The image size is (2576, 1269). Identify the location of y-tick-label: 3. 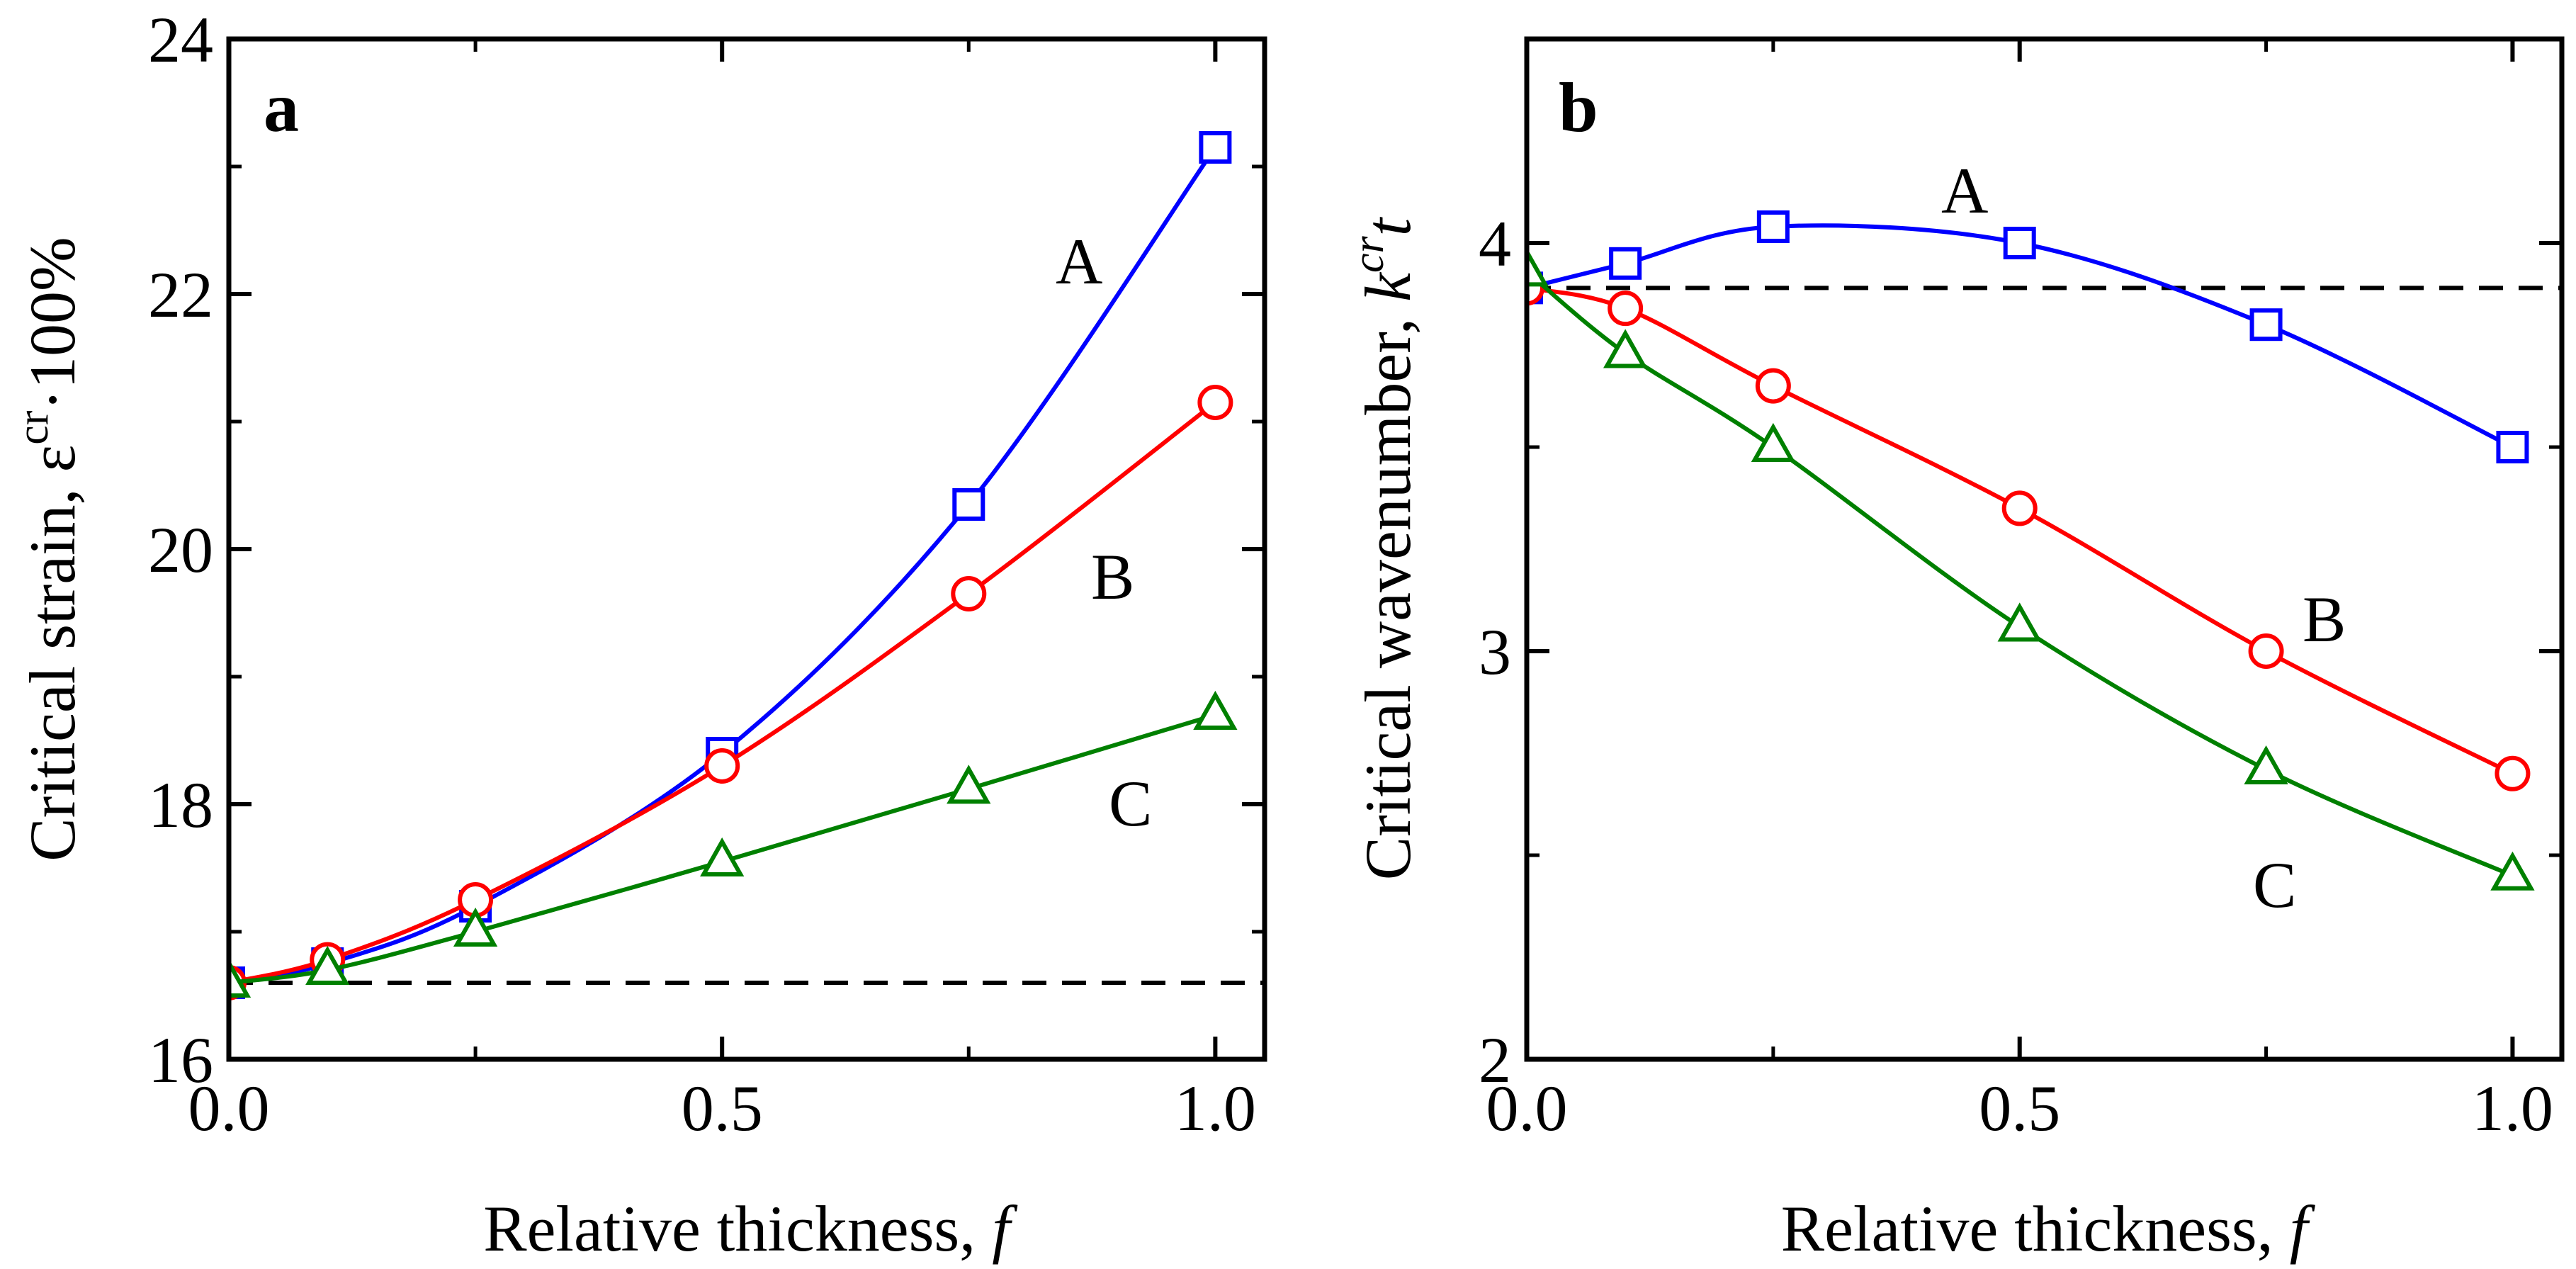
(1495, 652).